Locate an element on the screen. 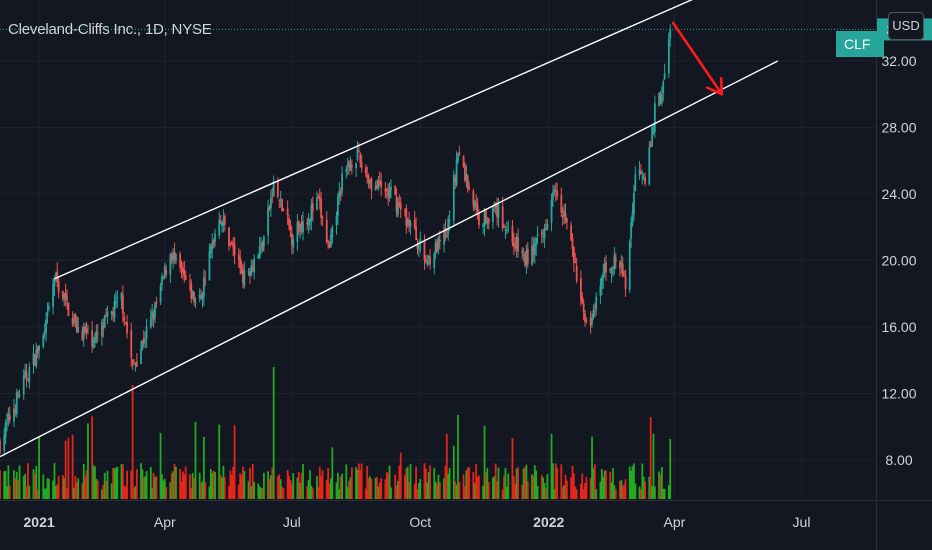  currency-button: USD is located at coordinates (906, 26).